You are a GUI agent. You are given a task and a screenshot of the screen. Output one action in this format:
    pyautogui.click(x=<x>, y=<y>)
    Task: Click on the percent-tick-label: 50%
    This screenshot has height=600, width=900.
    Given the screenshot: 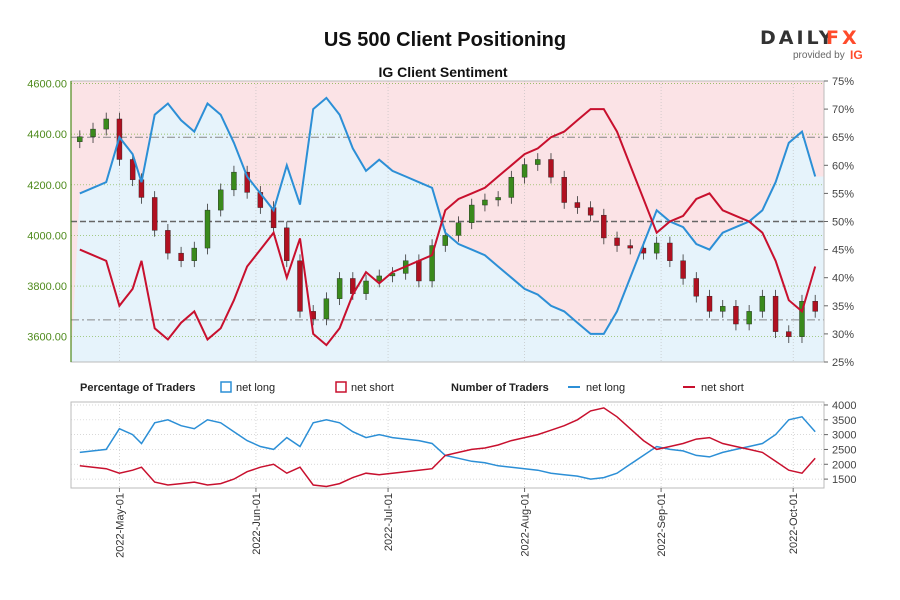 What is the action you would take?
    pyautogui.click(x=843, y=223)
    